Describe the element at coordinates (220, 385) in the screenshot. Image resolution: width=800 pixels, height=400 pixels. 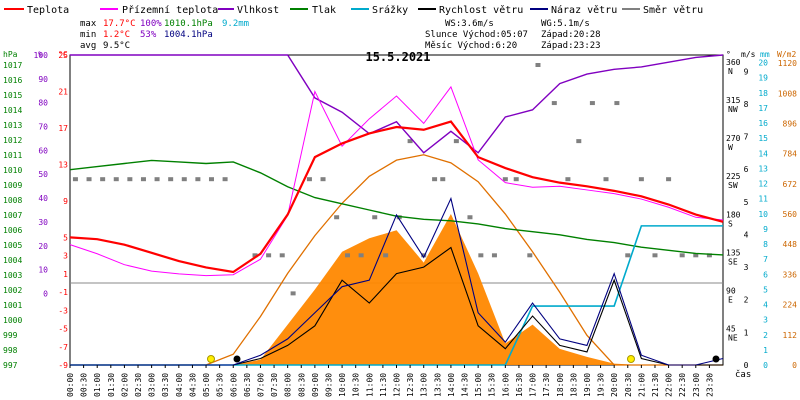
I see `x-tick-label: 05:30` at that location.